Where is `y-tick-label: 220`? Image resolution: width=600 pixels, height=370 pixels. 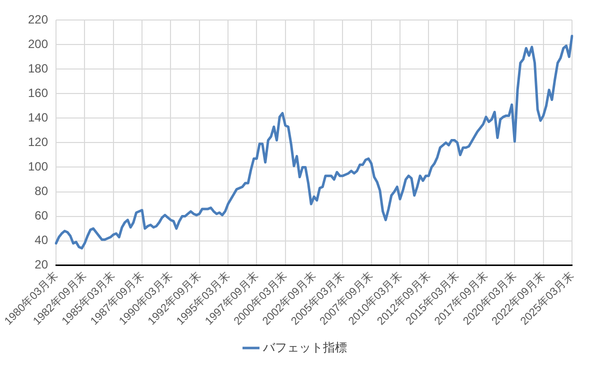 y-tick-label: 220 is located at coordinates (38, 19).